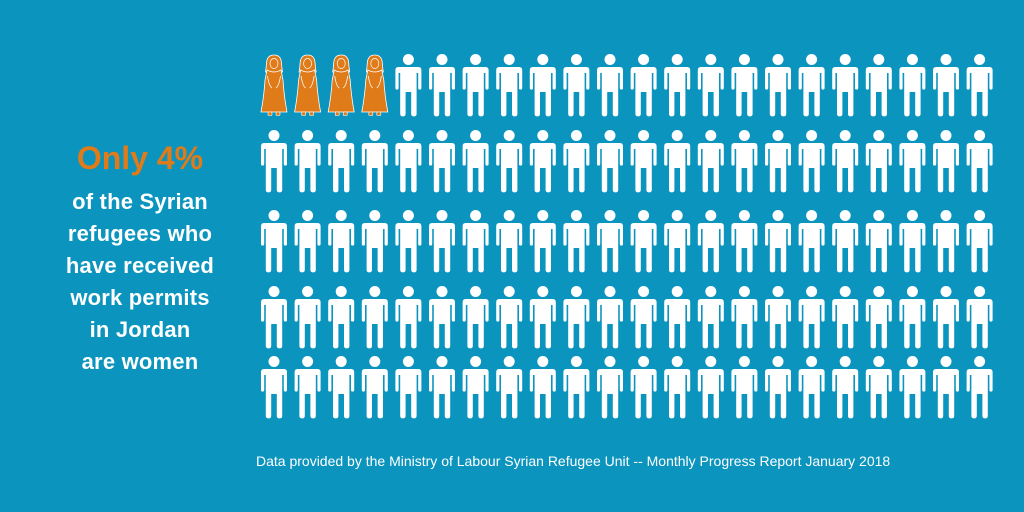 The image size is (1024, 512). I want to click on description-line: of the Syrian, so click(140, 201).